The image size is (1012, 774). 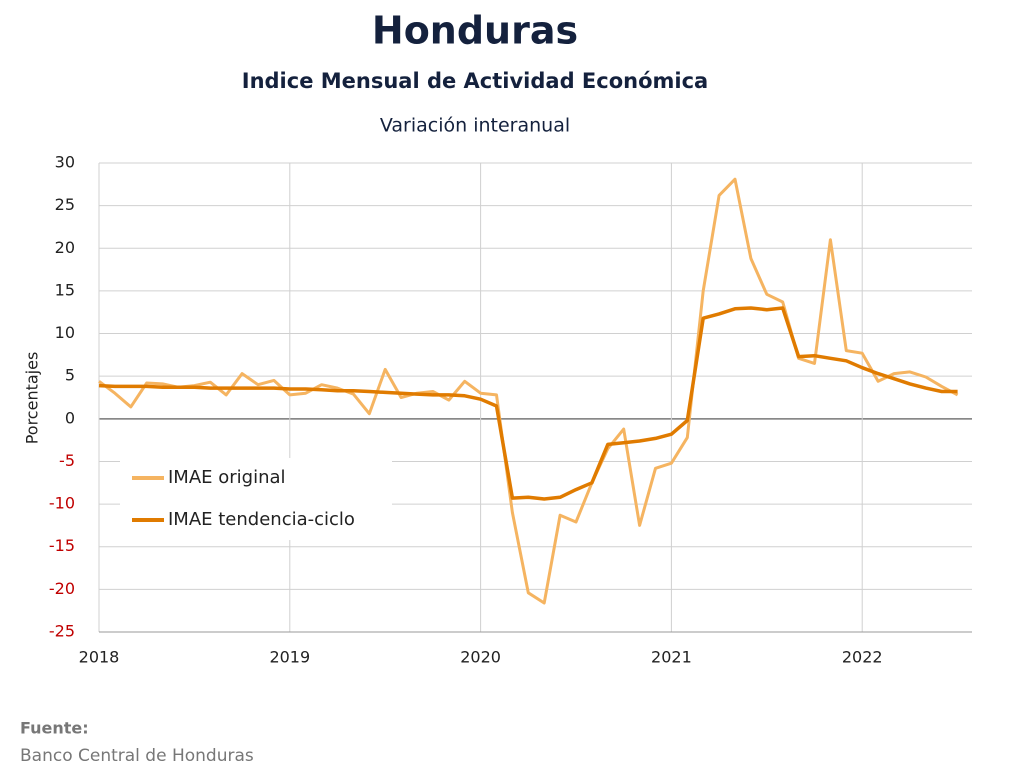 I want to click on x-tick-label: 2019, so click(x=289, y=657).